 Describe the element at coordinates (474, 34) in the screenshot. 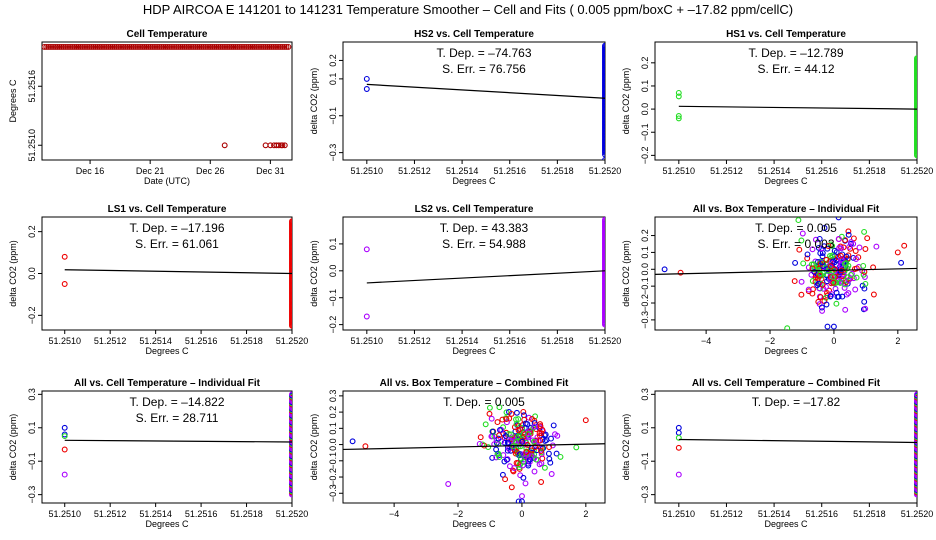

I see `chart-title: HS2 vs. Cell Temperature` at that location.